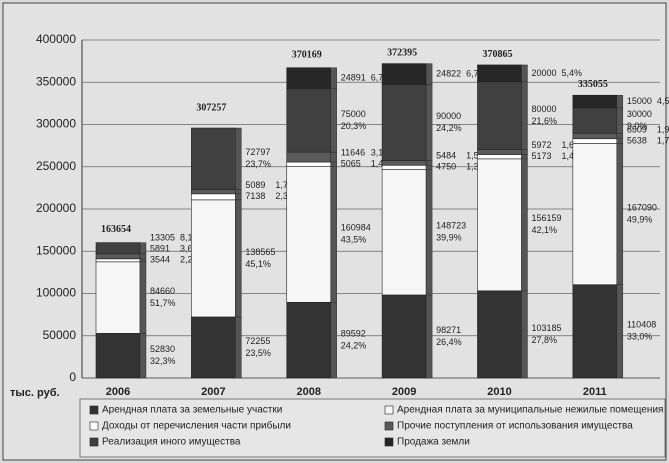 Image resolution: width=669 pixels, height=463 pixels. What do you see at coordinates (356, 228) in the screenshot?
I see `value-label: 160984` at bounding box center [356, 228].